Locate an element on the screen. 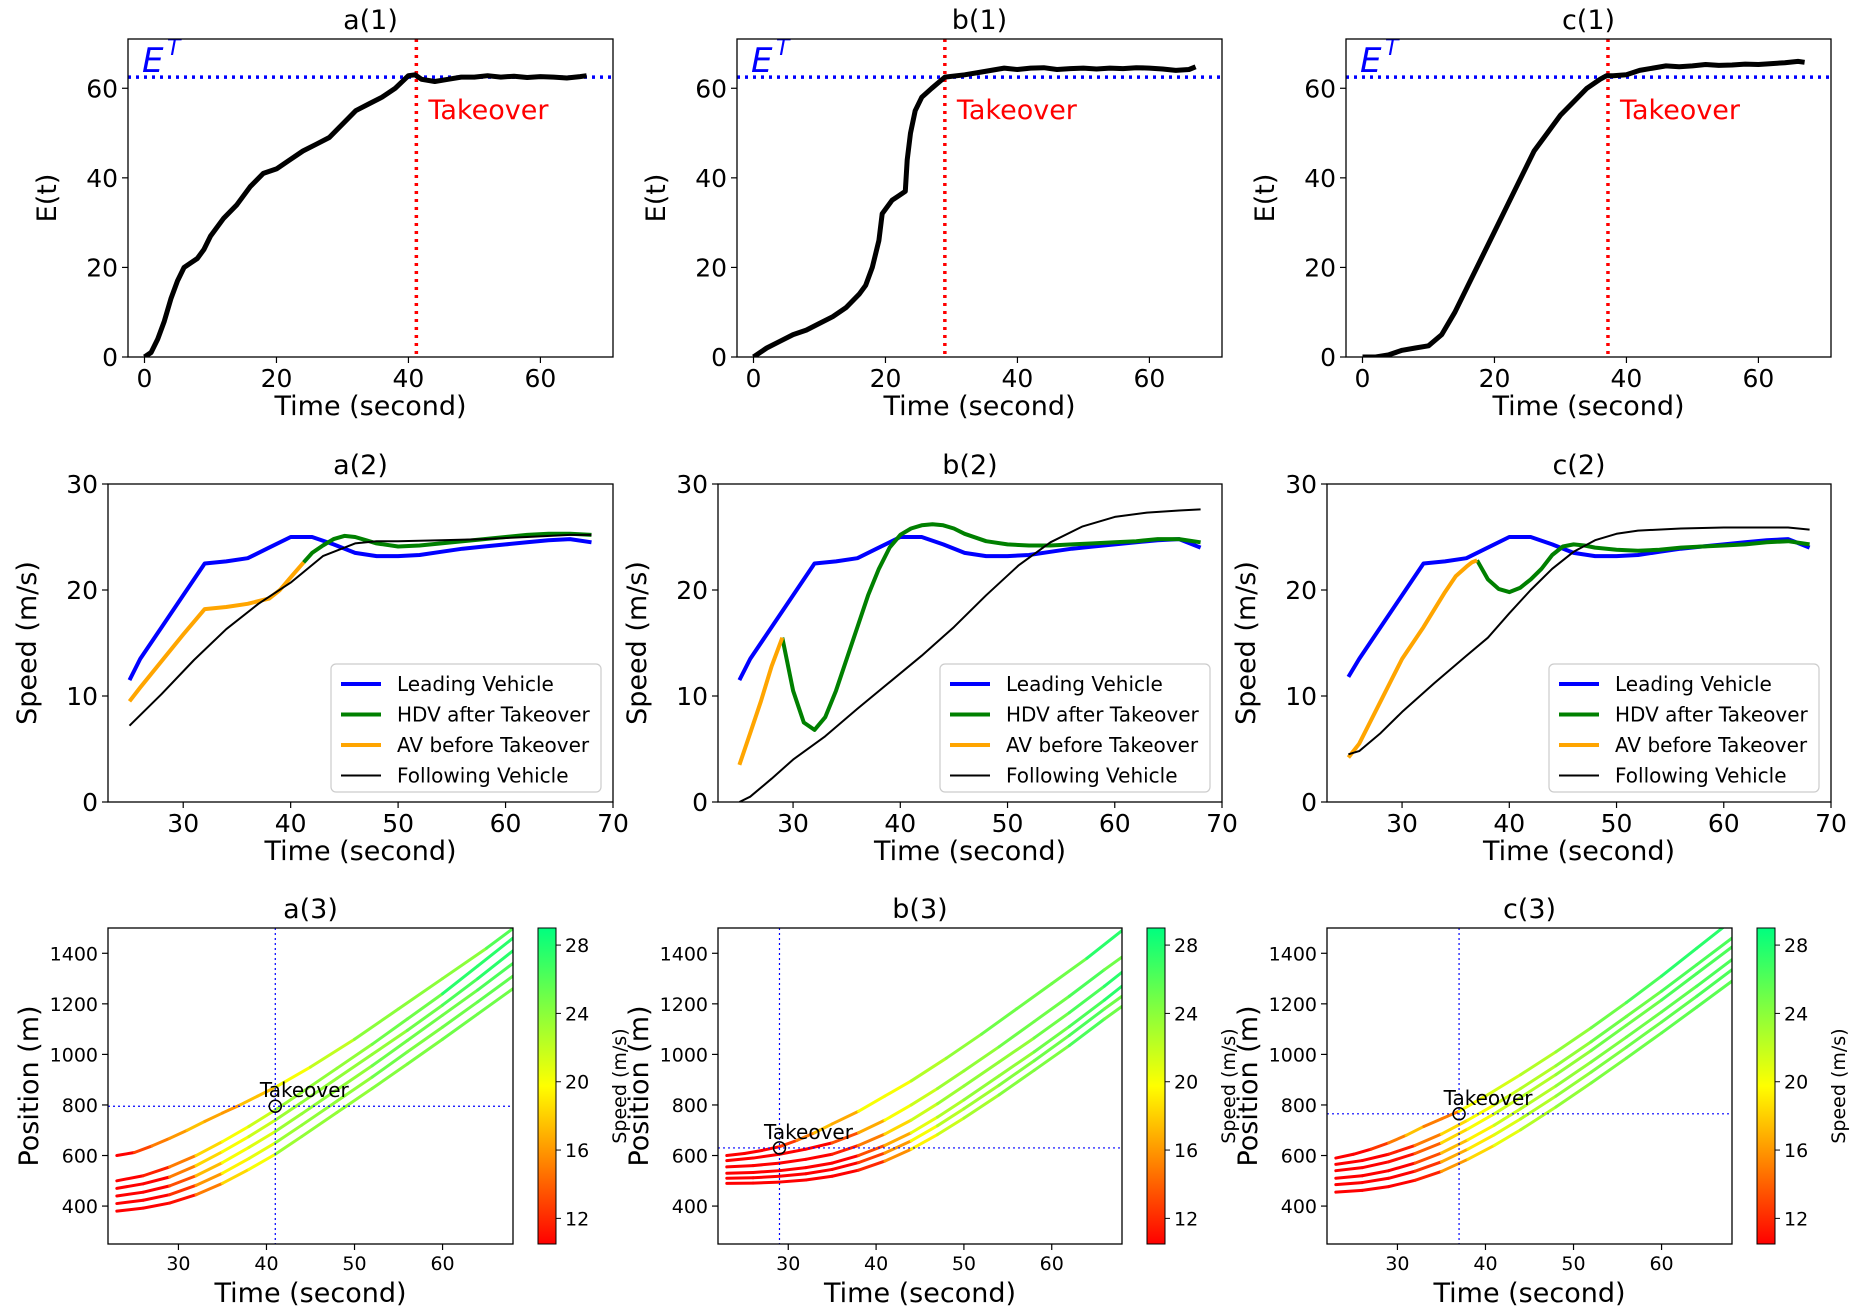 The image size is (1853, 1313). axes-frame is located at coordinates (1529, 1086).